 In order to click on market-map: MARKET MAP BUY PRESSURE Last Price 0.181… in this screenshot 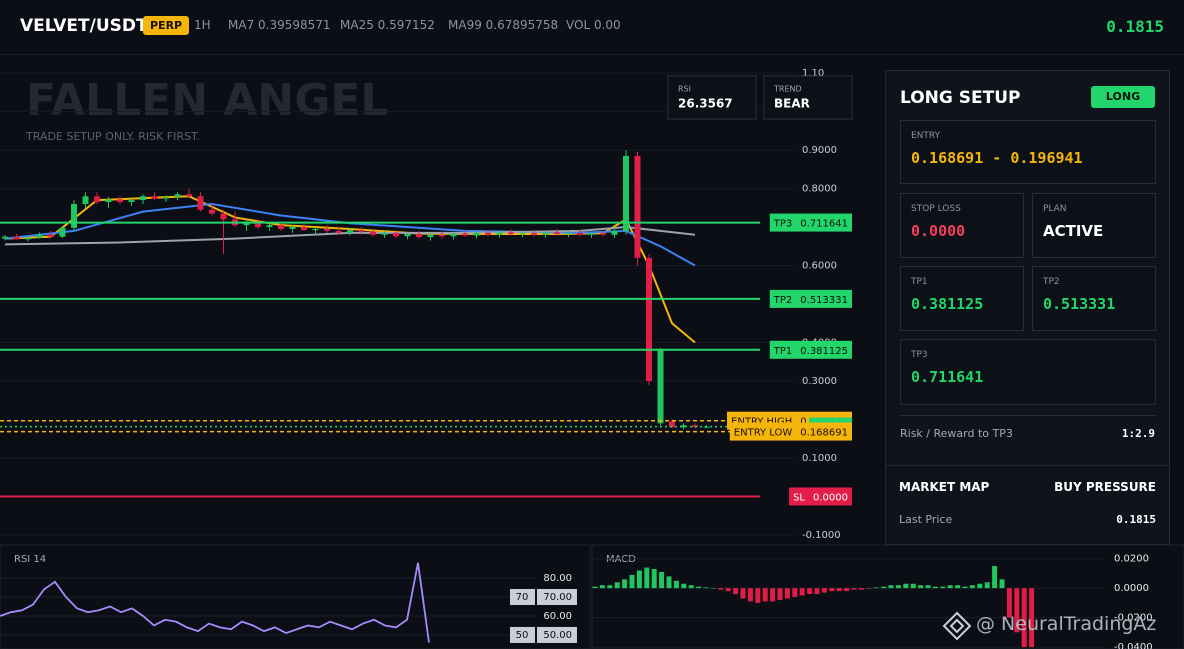, I will do `click(1027, 505)`.